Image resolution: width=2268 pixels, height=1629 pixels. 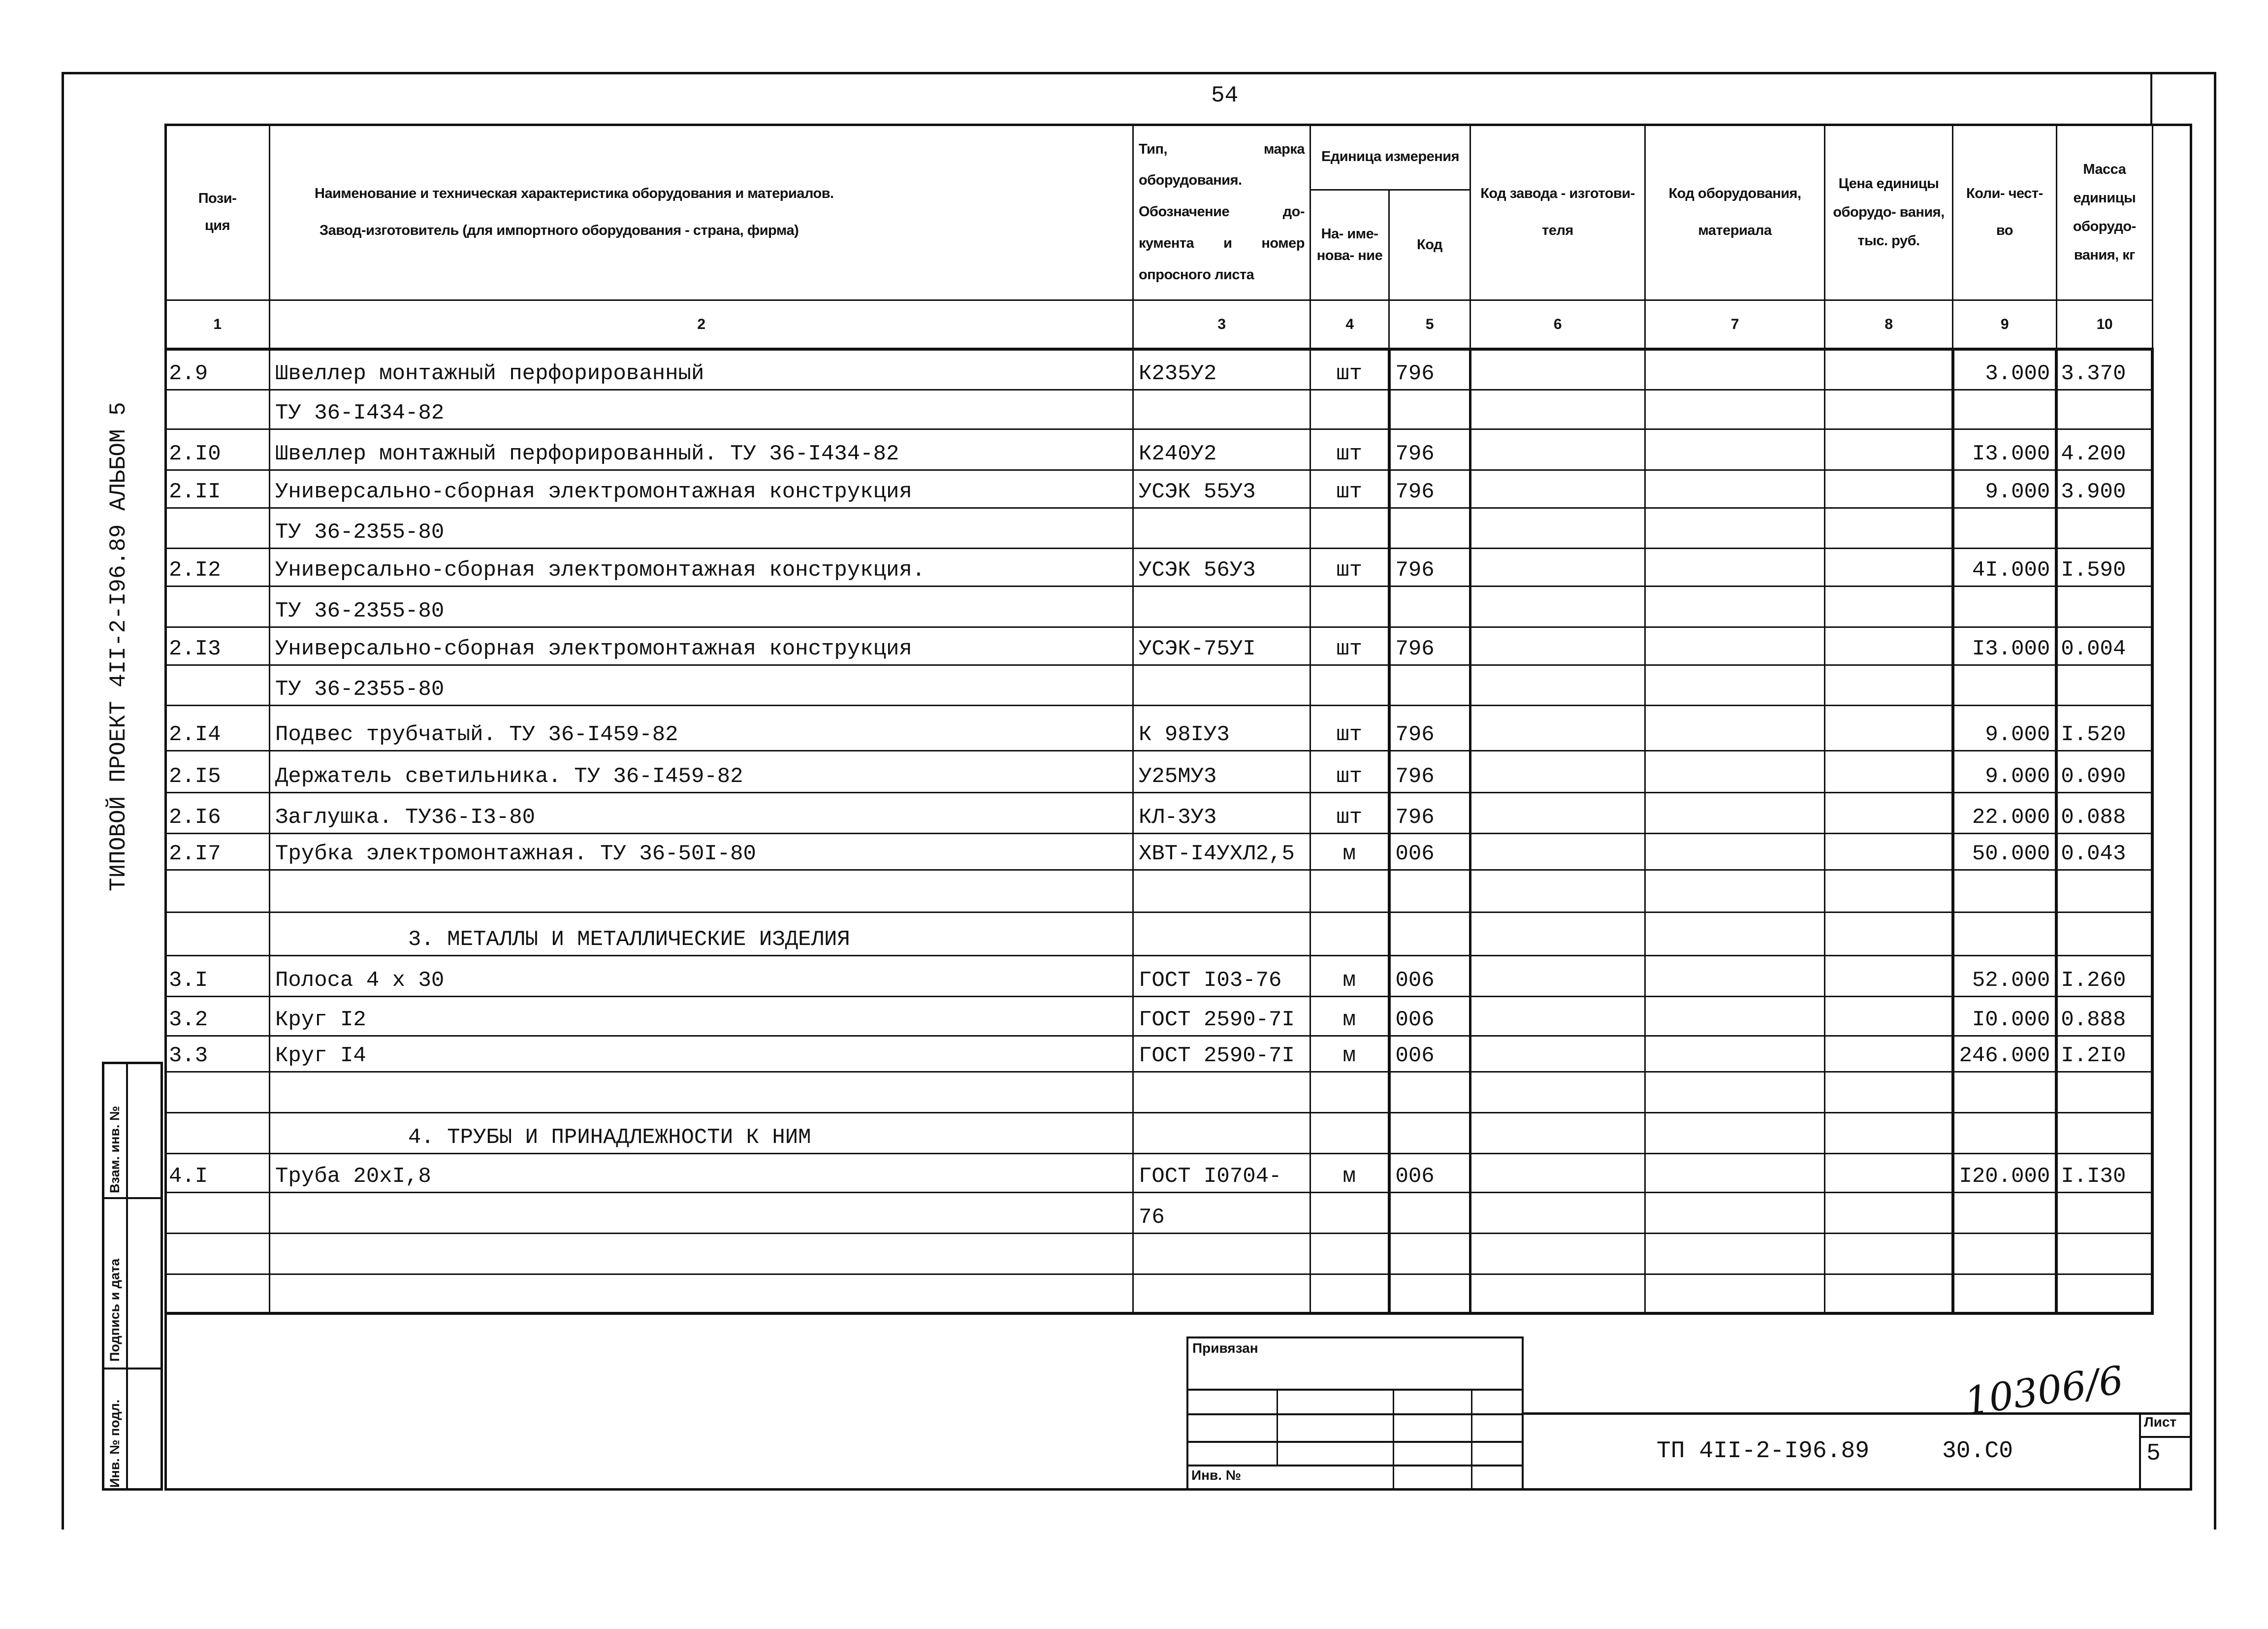 I want to click on quantity-cell: 3.000, so click(x=2004, y=369).